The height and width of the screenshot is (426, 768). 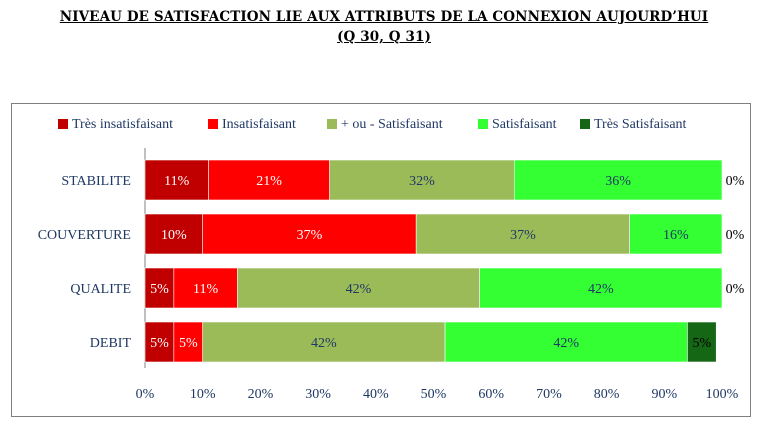 I want to click on category-label: DEBIT, so click(x=111, y=343).